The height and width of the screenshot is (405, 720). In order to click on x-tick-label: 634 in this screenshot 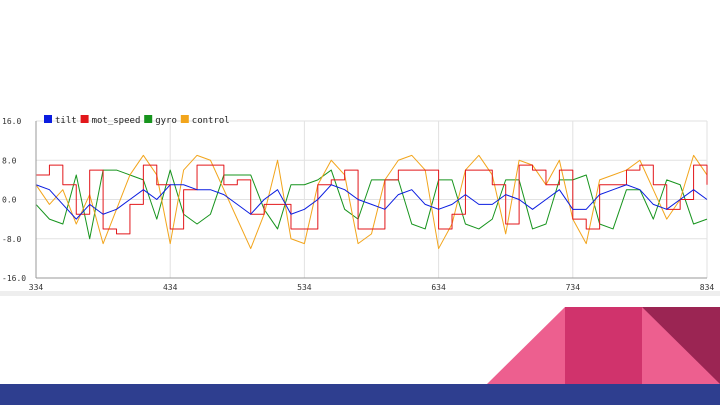, I will do `click(438, 287)`.